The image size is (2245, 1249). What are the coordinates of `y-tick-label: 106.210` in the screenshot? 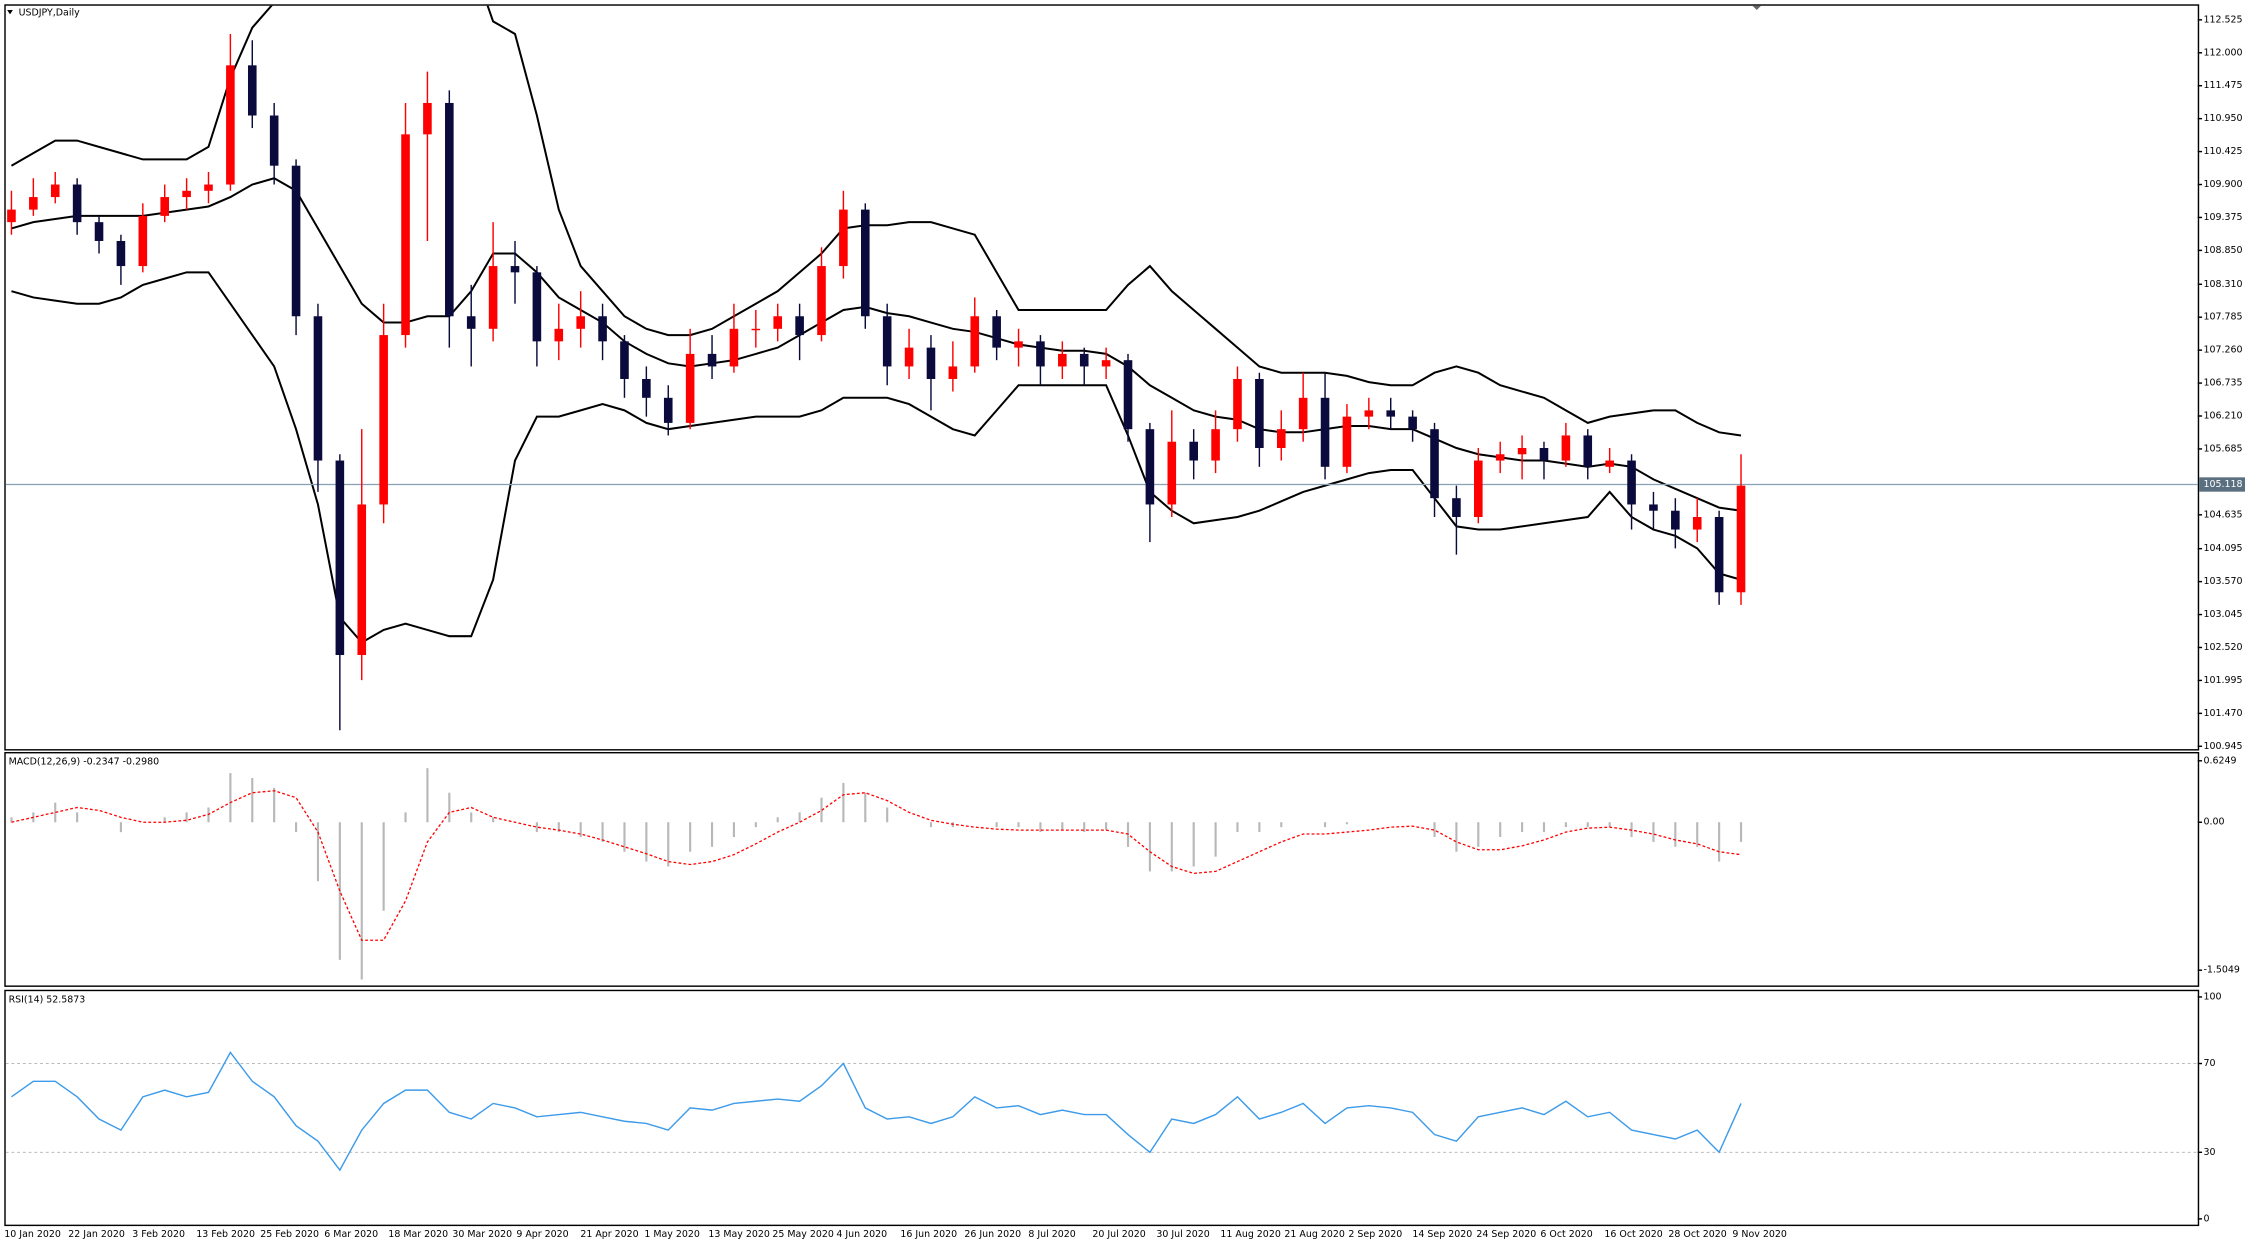 It's located at (2222, 416).